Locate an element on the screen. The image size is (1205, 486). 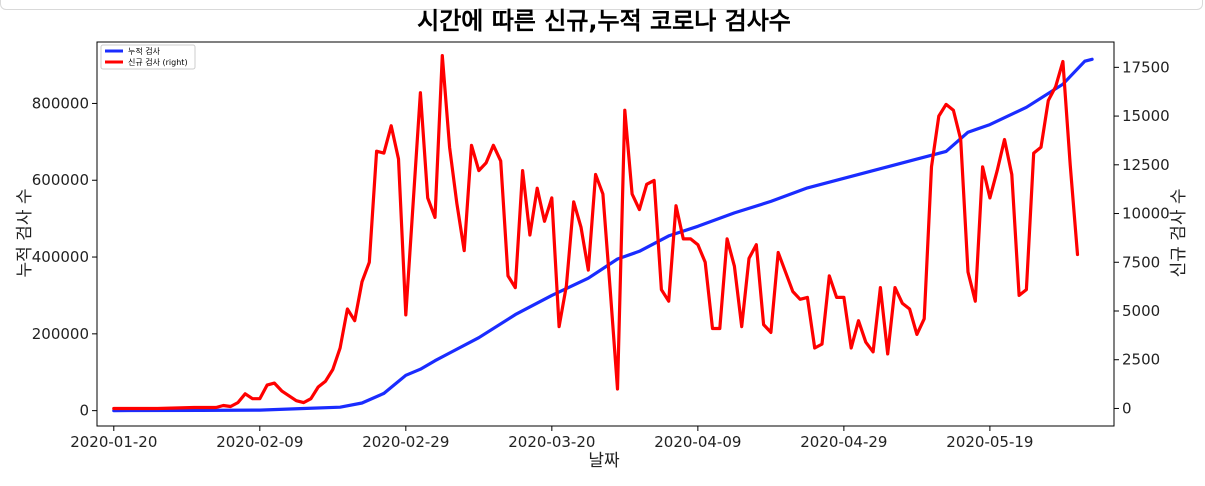
y2-tick-label: 2500 is located at coordinates (1141, 360).